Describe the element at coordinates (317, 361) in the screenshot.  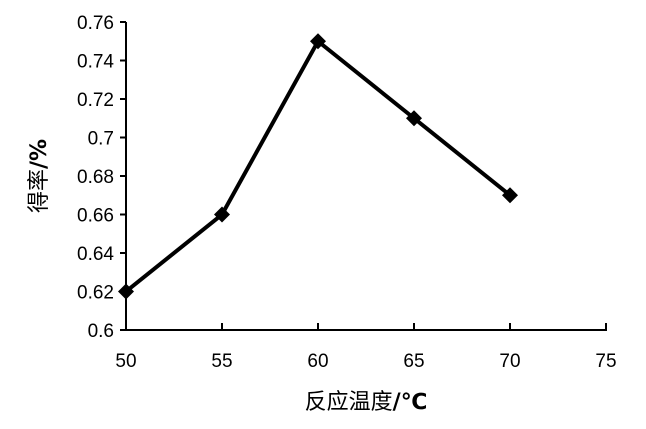
I see `x-tick-label: 60` at that location.